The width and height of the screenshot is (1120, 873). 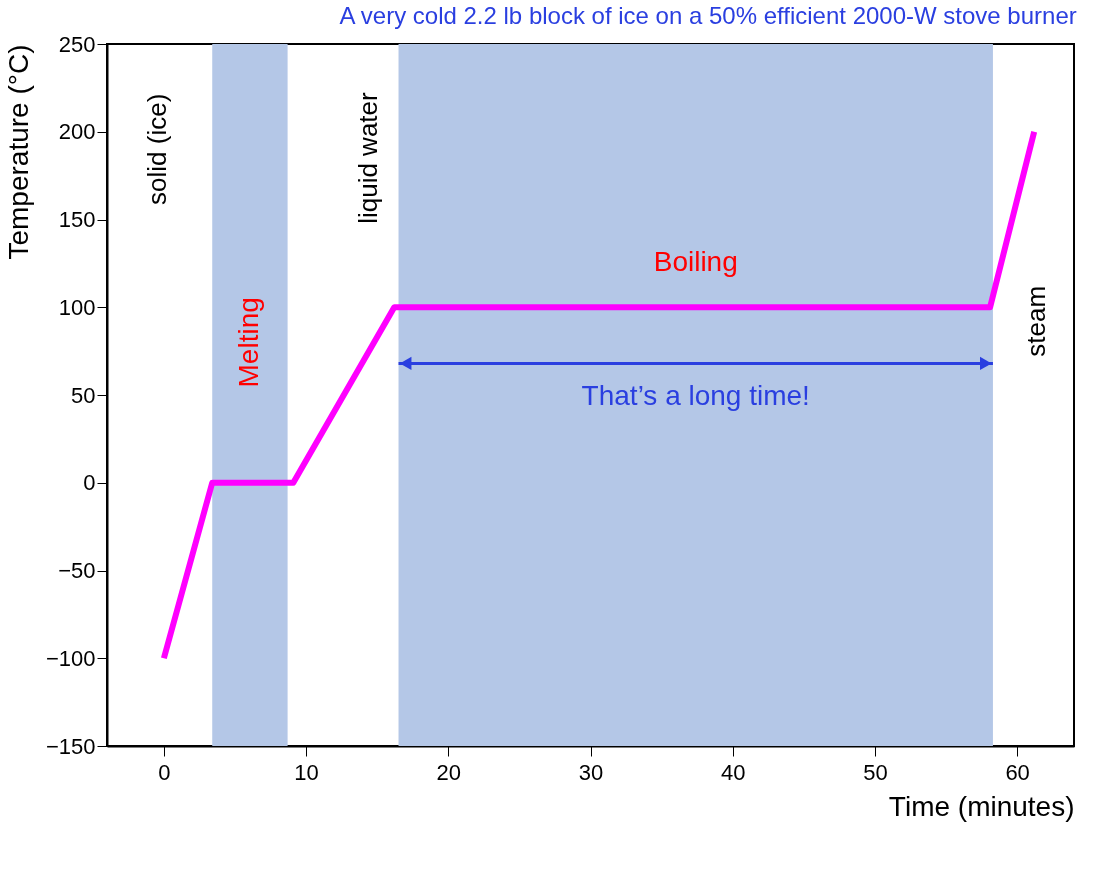 What do you see at coordinates (164, 772) in the screenshot?
I see `x-tick-label: 0` at bounding box center [164, 772].